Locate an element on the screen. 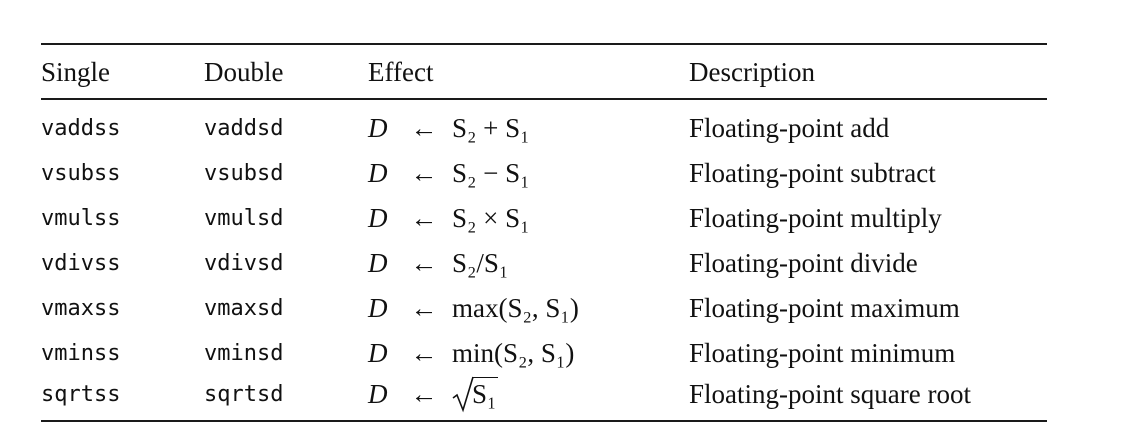 The image size is (1124, 424). effect-expression: S₂ − S₁ is located at coordinates (491, 173).